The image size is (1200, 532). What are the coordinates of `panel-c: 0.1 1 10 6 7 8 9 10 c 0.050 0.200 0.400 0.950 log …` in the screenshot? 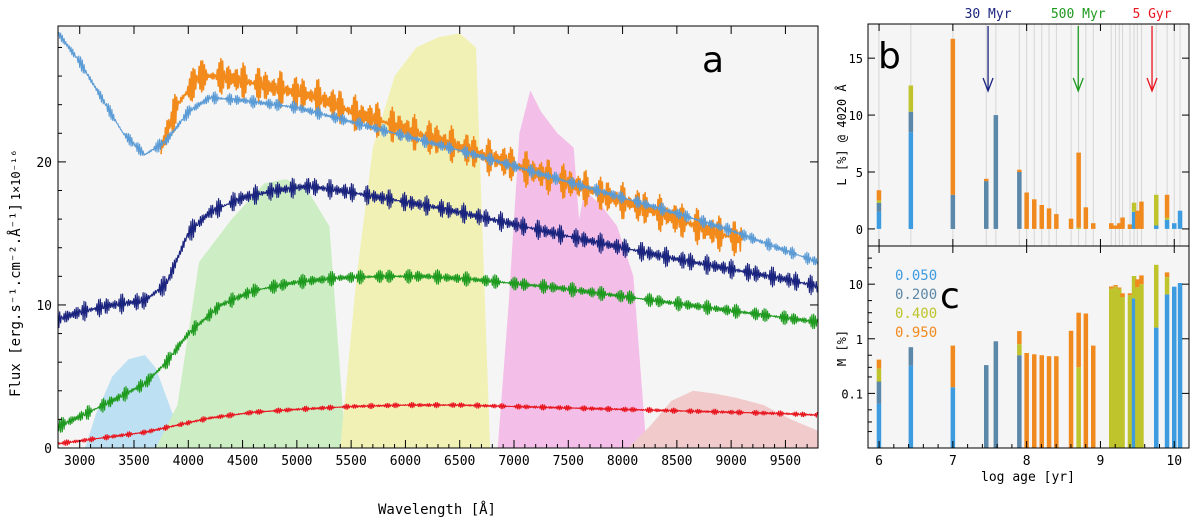 It's located at (1012, 365).